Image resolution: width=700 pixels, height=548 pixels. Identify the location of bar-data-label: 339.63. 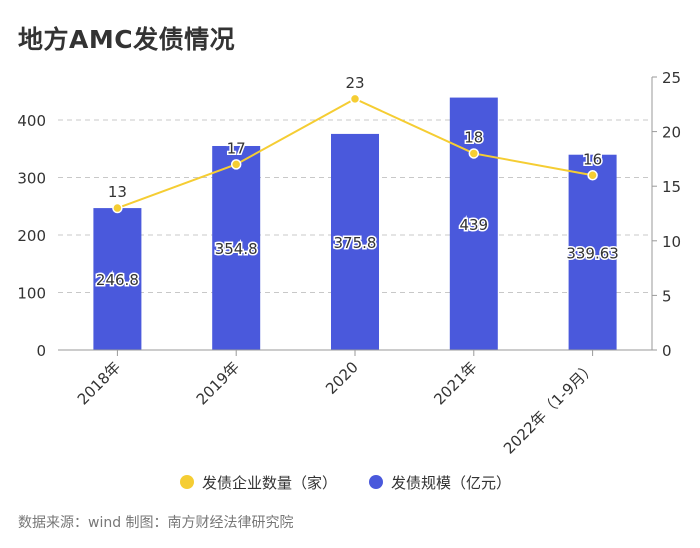
(592, 253).